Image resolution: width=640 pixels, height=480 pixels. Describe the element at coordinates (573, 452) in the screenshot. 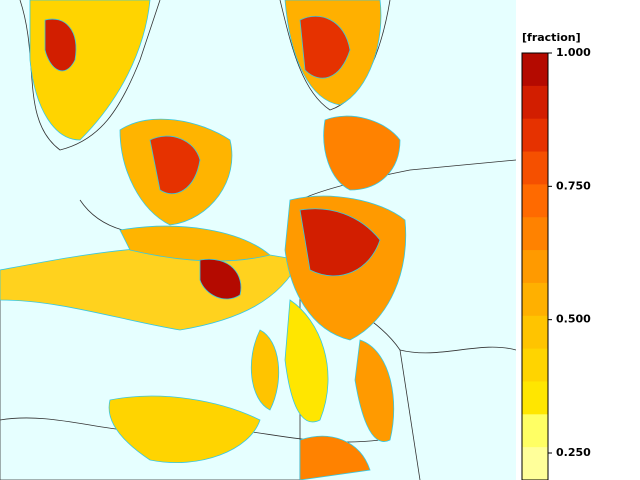

I see `colorbar-tick-label: 0.250` at that location.